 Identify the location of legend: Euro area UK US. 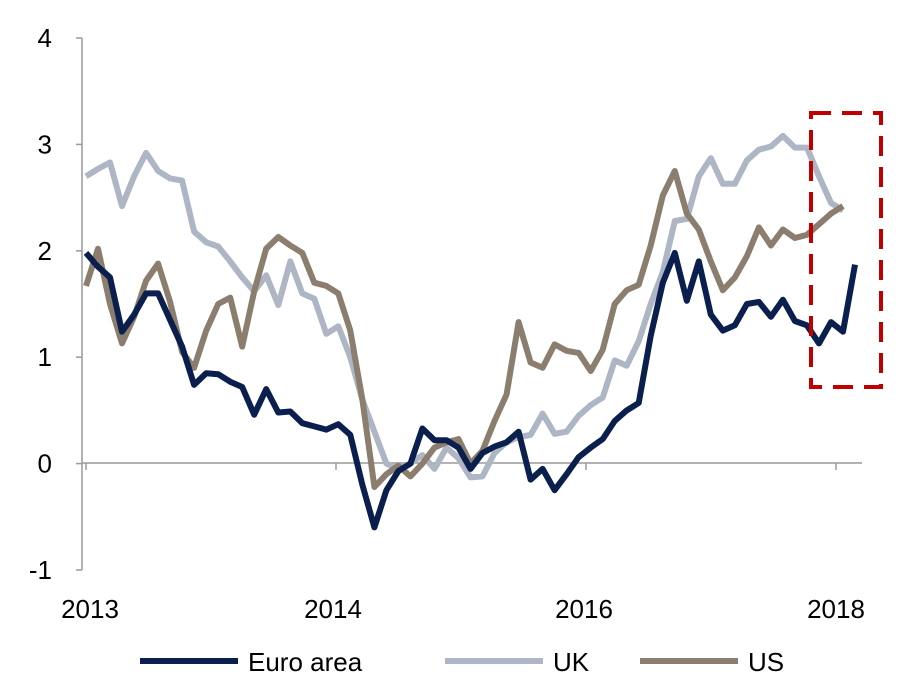
(462, 662).